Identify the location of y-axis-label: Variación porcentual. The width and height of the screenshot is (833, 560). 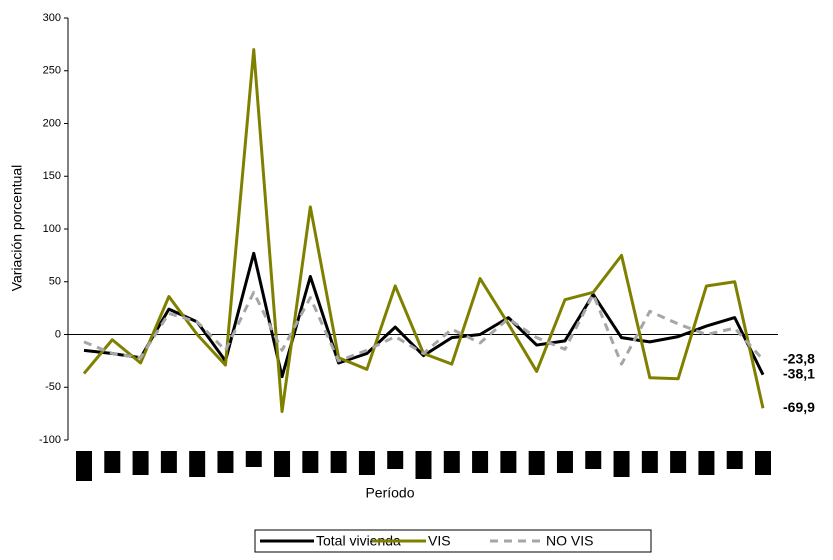
(17, 228).